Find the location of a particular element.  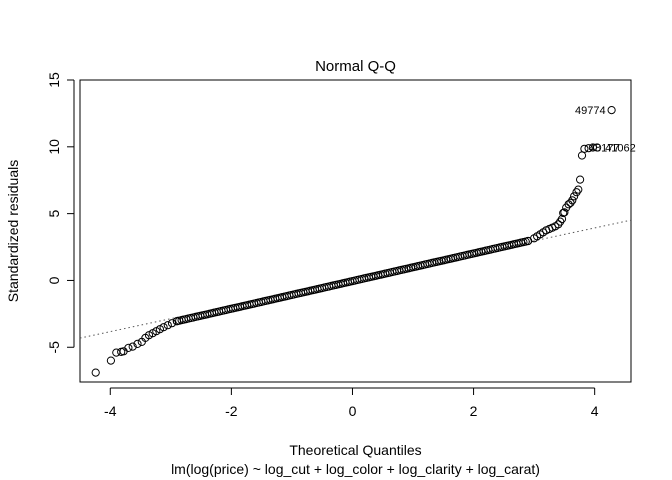

x-tick-label: 0 is located at coordinates (353, 411).